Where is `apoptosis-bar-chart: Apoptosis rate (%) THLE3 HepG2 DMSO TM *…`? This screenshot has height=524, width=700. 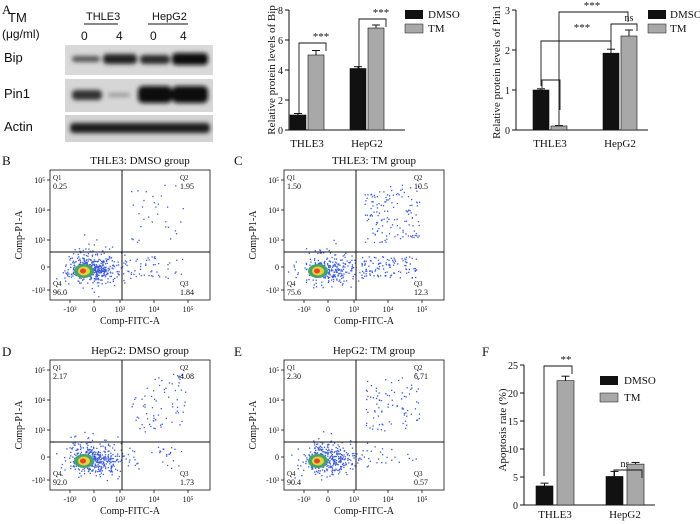 apoptosis-bar-chart: Apoptosis rate (%) THLE3 HepG2 DMSO TM *… is located at coordinates (576, 437).